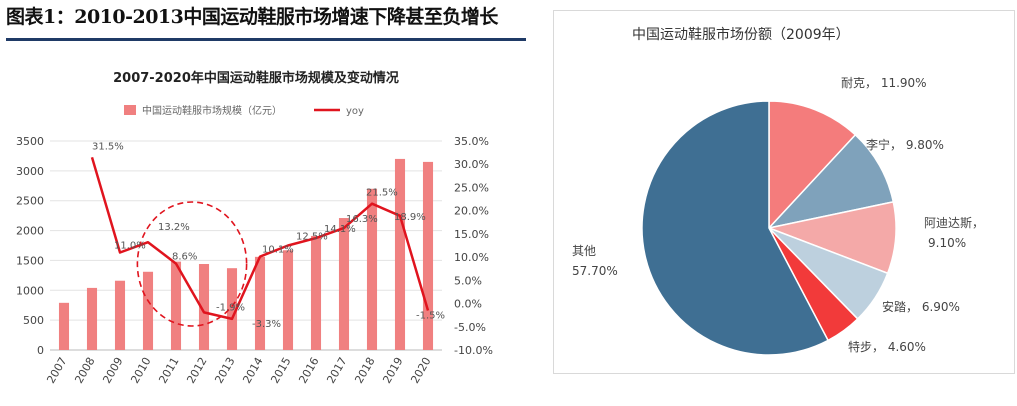  Describe the element at coordinates (355, 111) in the screenshot. I see `legend-label-line: yoy` at that location.